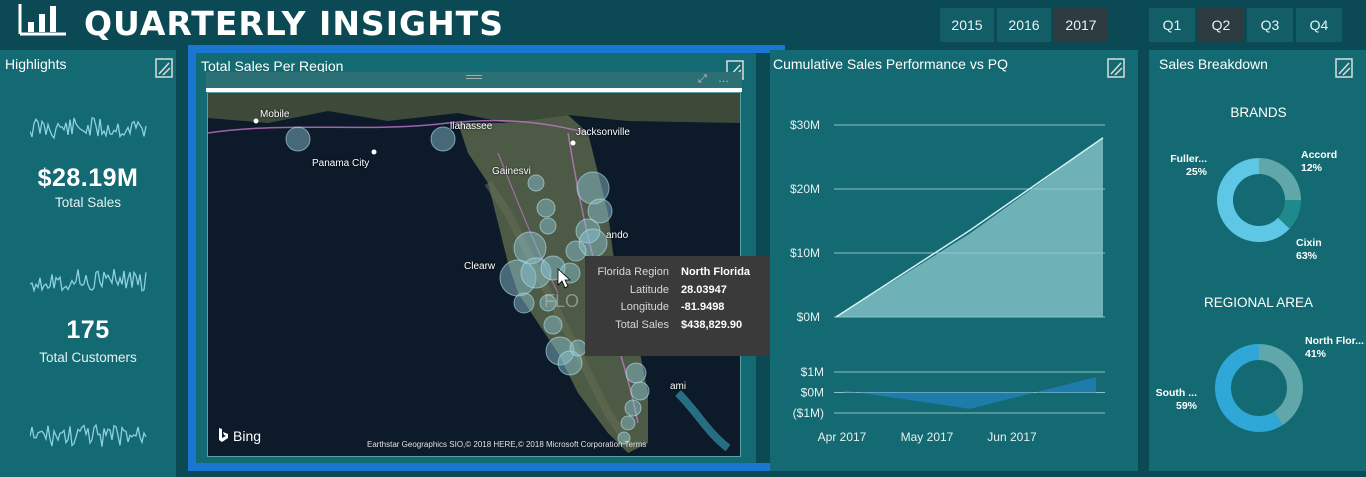  What do you see at coordinates (272, 66) in the screenshot?
I see `map-title: Total Sales Per Region` at bounding box center [272, 66].